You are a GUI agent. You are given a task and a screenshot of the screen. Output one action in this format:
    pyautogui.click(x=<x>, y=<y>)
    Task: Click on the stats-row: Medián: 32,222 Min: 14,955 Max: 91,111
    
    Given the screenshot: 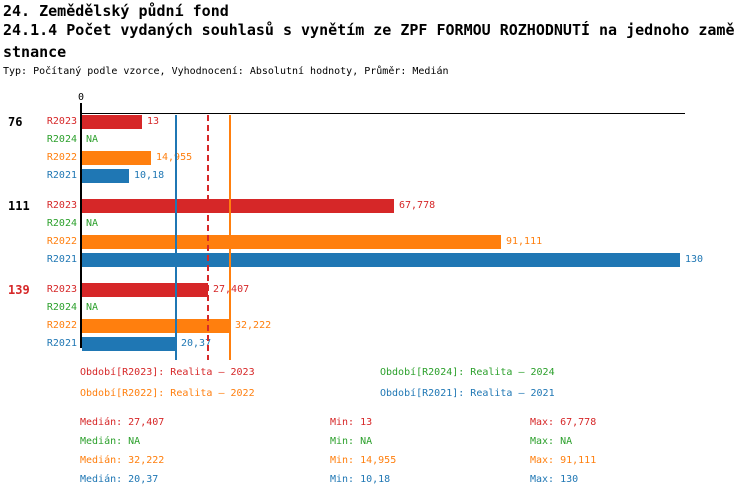 What is the action you would take?
    pyautogui.click(x=410, y=460)
    